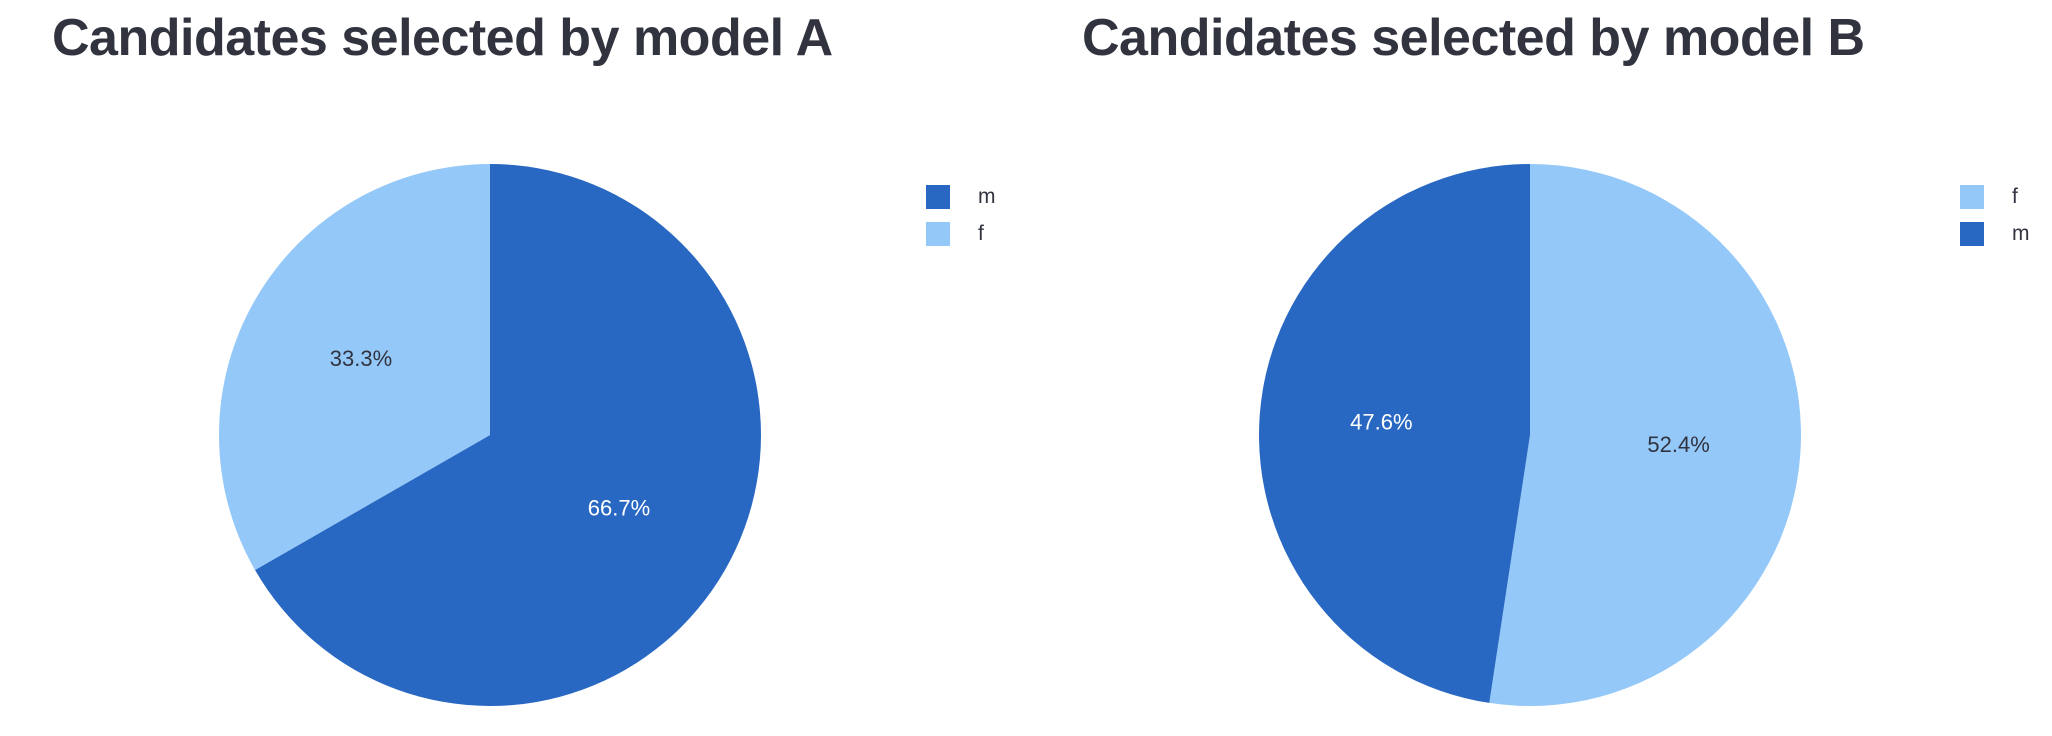 The width and height of the screenshot is (2052, 736). I want to click on slice-label-f: 52.4%, so click(1678, 444).